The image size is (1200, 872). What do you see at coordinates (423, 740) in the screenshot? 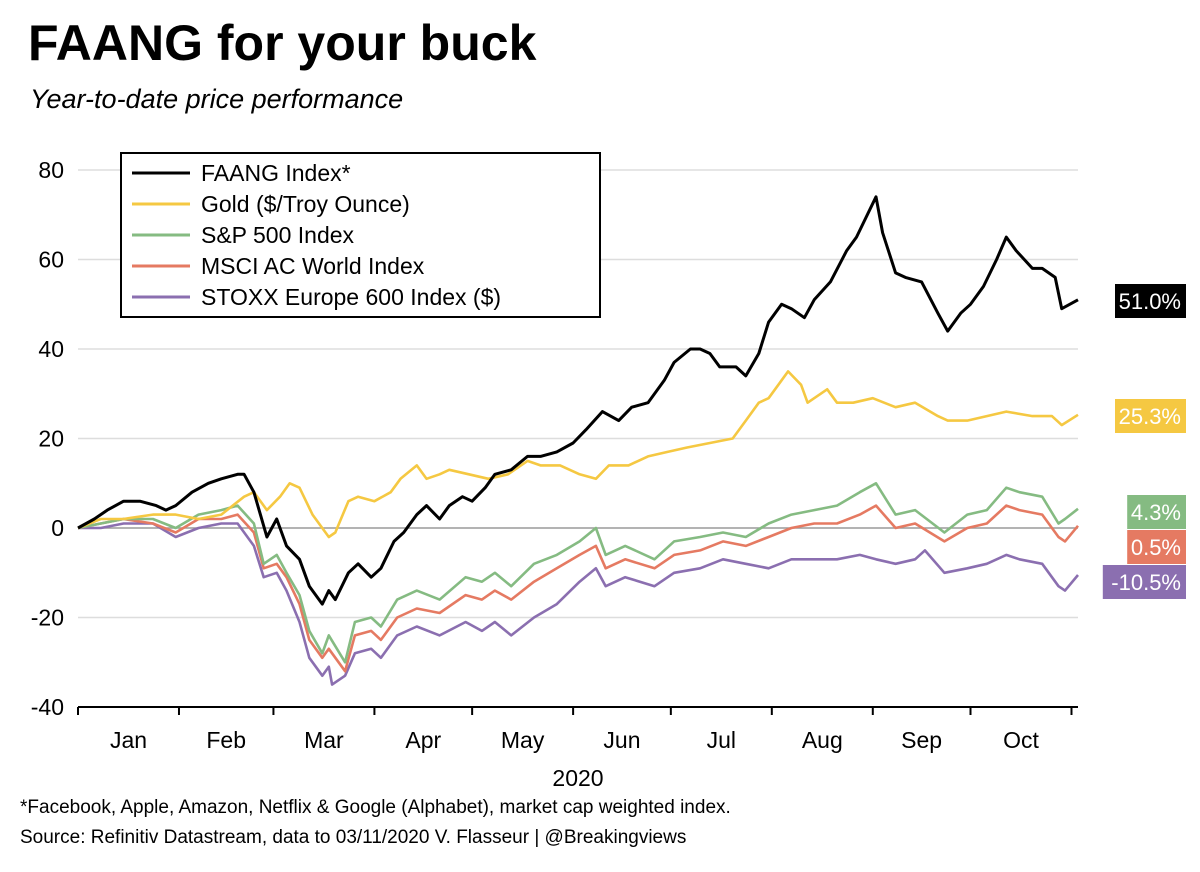
I see `x-tick-label: Apr` at bounding box center [423, 740].